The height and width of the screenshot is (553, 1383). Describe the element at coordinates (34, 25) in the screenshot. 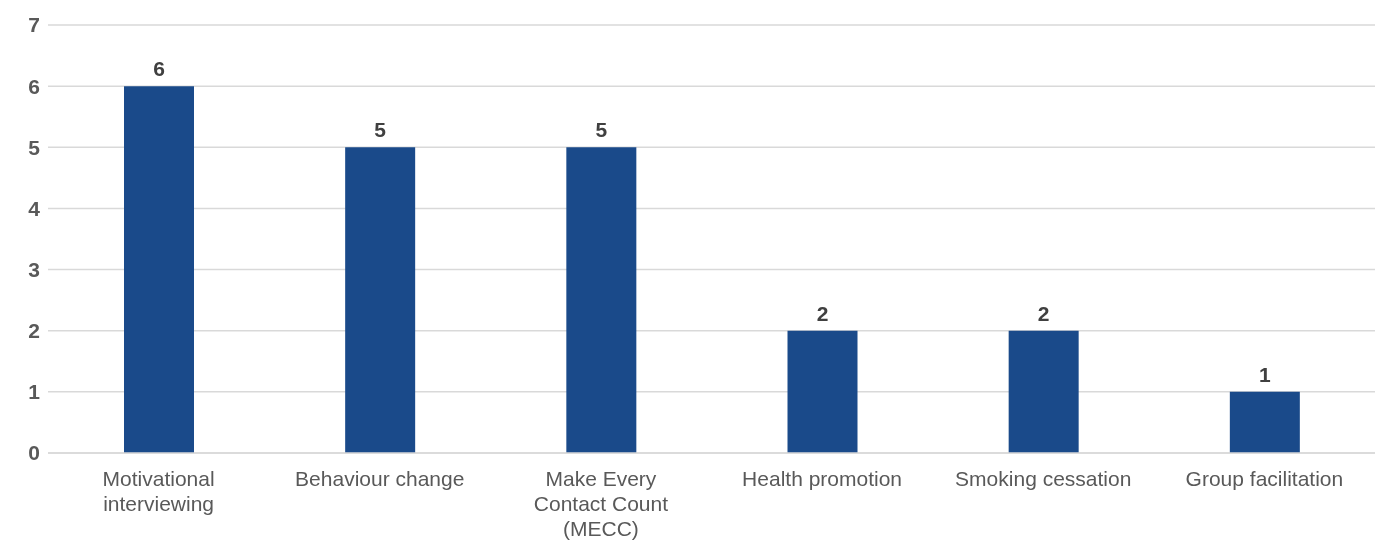

I see `y-tick-label: 7` at that location.